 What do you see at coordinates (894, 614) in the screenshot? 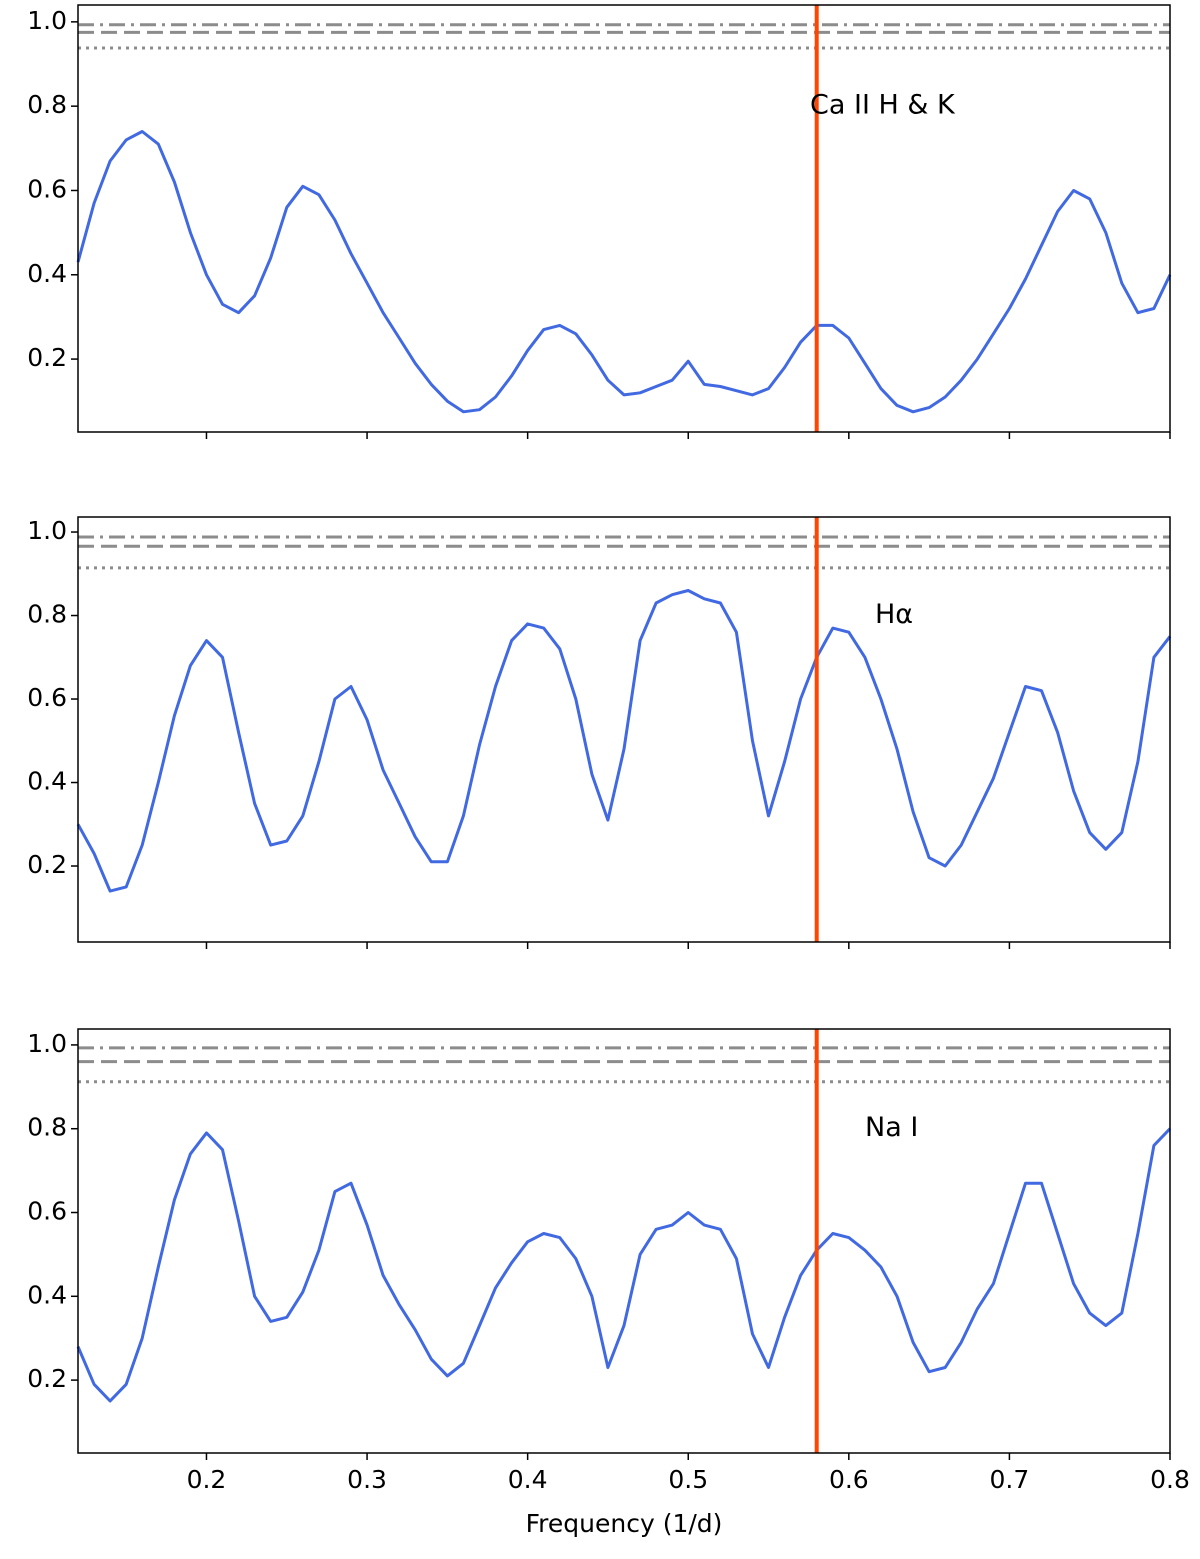
I see `annotation: Hα` at bounding box center [894, 614].